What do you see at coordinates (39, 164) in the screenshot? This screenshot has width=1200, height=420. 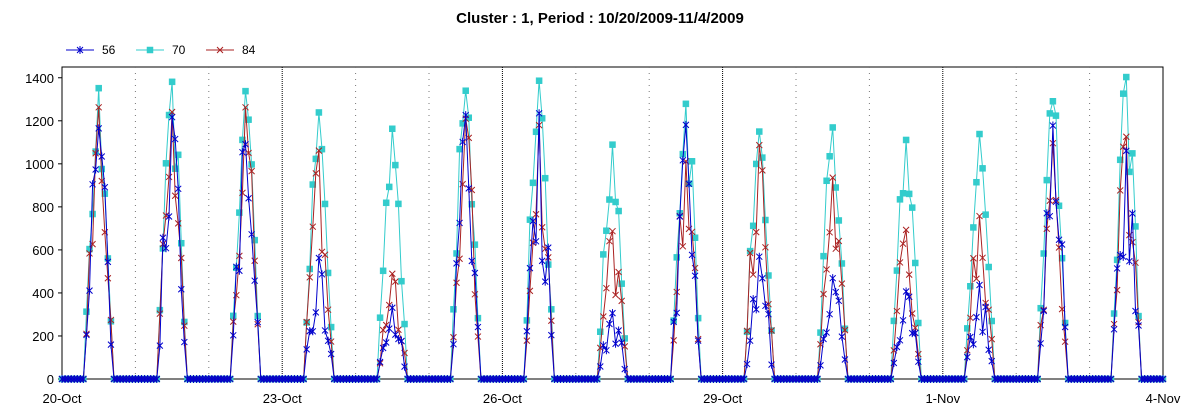 I see `y-tick-label: 1000` at bounding box center [39, 164].